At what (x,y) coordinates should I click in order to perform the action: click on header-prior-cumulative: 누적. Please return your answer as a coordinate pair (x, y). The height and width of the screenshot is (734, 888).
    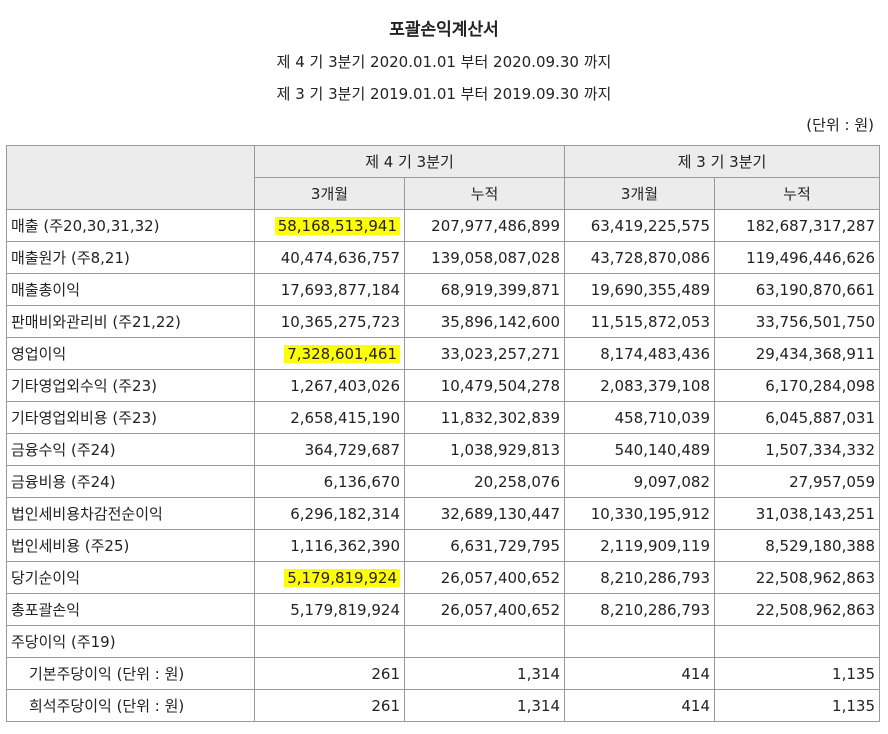
    Looking at the image, I should click on (797, 193).